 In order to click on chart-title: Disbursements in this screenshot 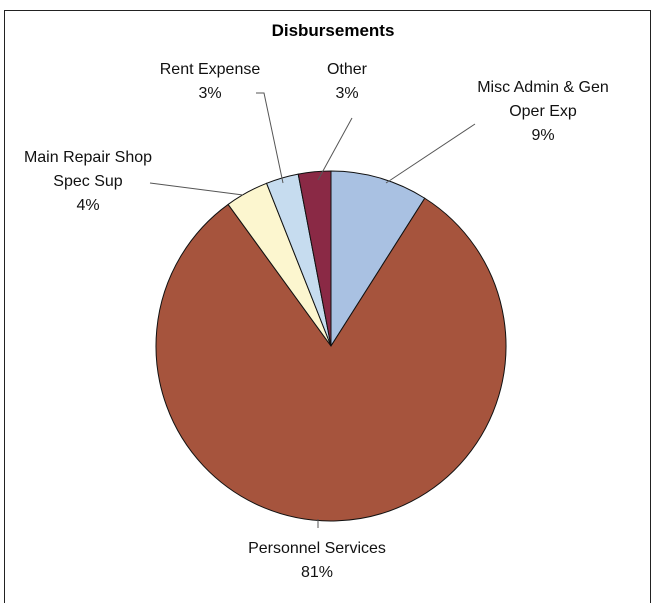, I will do `click(333, 30)`.